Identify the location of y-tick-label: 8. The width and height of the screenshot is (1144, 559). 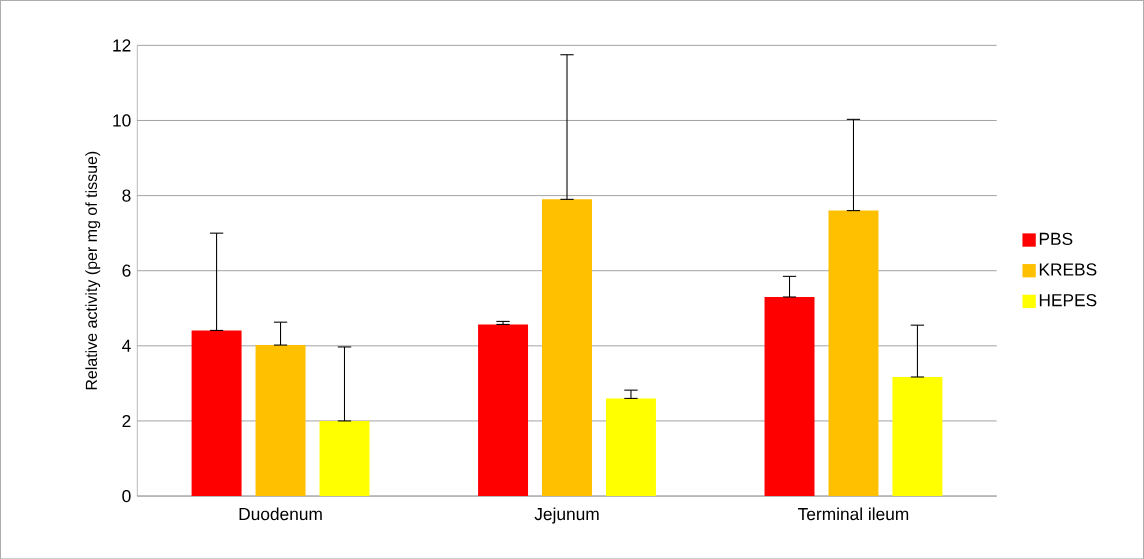
(126, 195).